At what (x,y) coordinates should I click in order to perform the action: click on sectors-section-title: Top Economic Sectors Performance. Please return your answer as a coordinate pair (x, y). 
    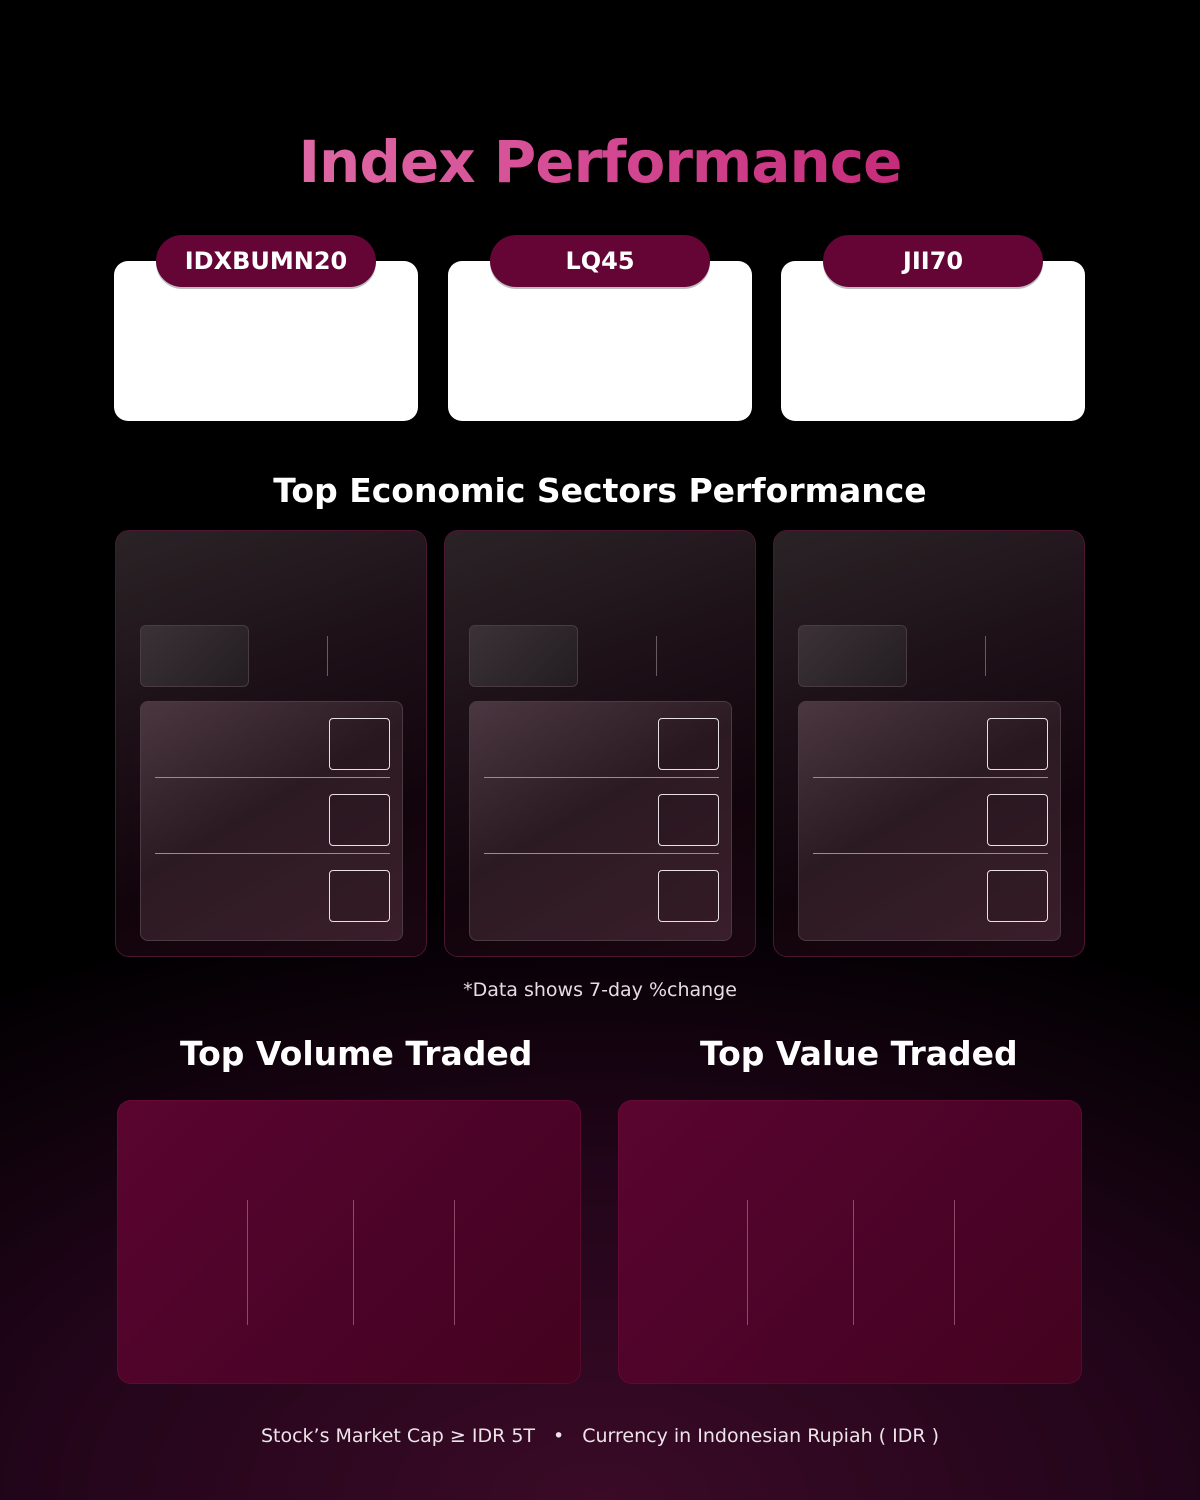
    Looking at the image, I should click on (600, 490).